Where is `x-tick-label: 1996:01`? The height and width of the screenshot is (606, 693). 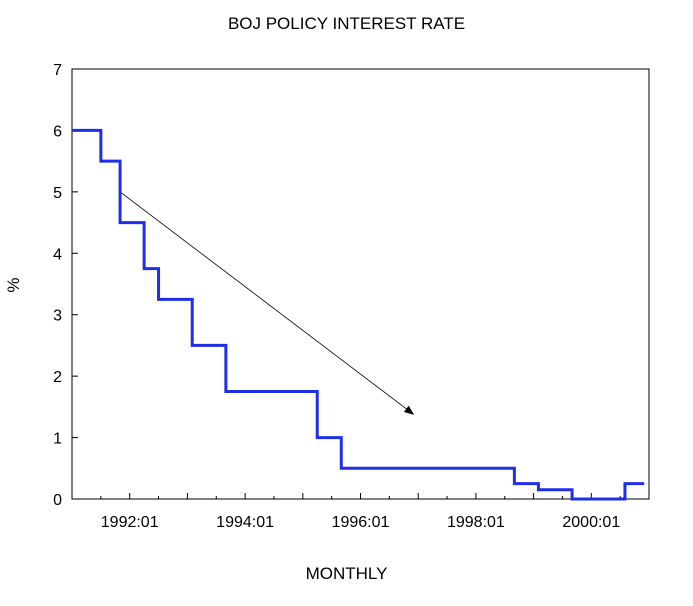 x-tick-label: 1996:01 is located at coordinates (361, 522).